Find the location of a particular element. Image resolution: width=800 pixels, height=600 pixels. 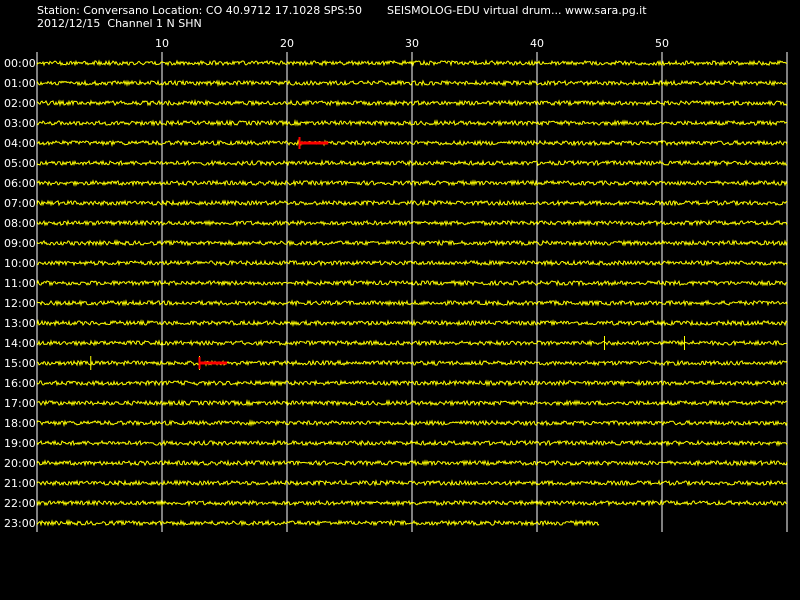

row-label: 00:00 is located at coordinates (20, 63).